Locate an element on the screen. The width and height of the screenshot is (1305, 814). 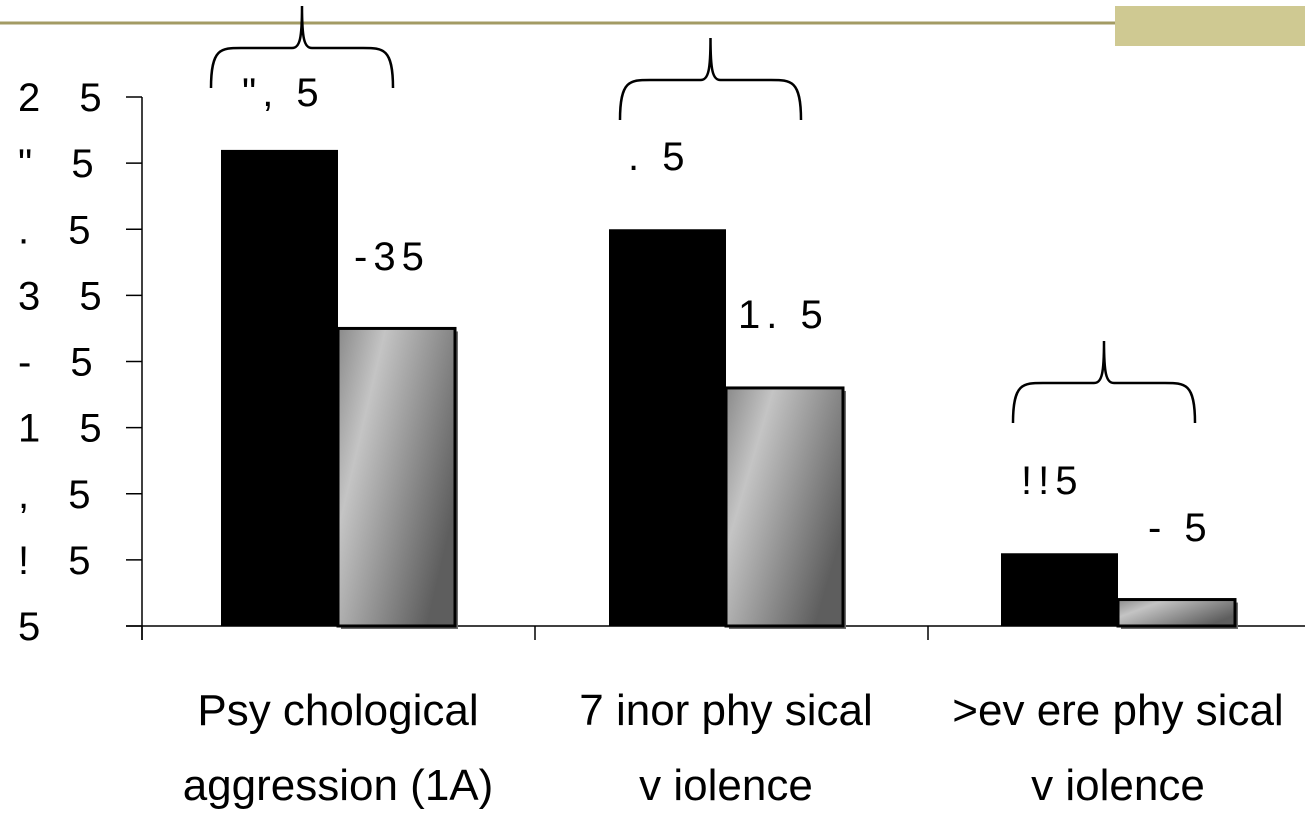
data-label: !!5 is located at coordinates (1052, 481).